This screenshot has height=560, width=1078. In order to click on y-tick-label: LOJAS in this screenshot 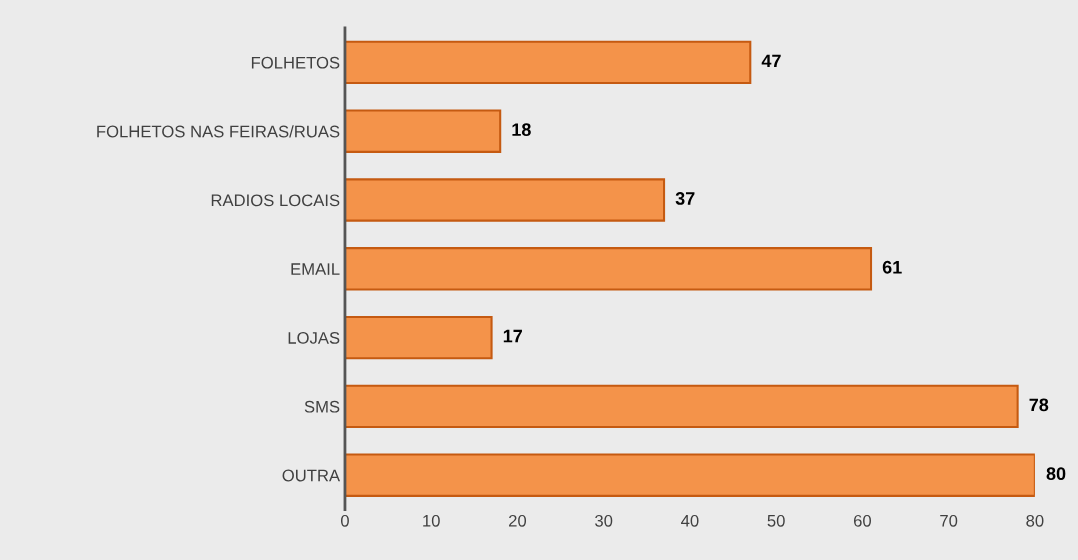, I will do `click(314, 338)`.